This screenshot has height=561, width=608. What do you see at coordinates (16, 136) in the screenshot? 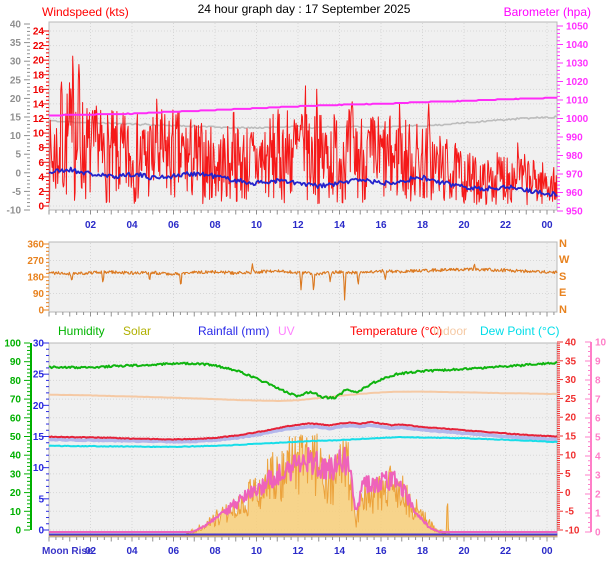
I see `gray-axis-label: 10` at bounding box center [16, 136].